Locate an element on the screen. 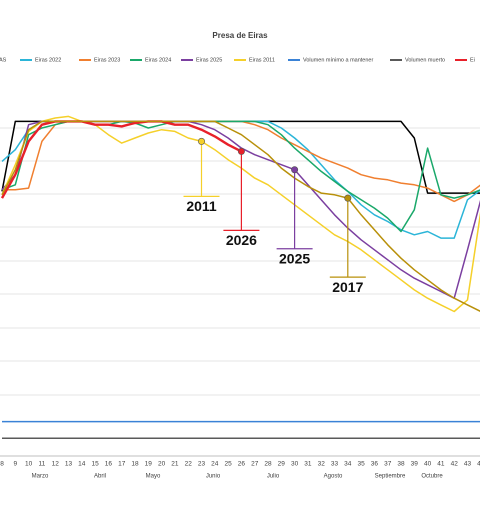 This screenshot has width=480, height=509. x-tick-label: 32 is located at coordinates (322, 464).